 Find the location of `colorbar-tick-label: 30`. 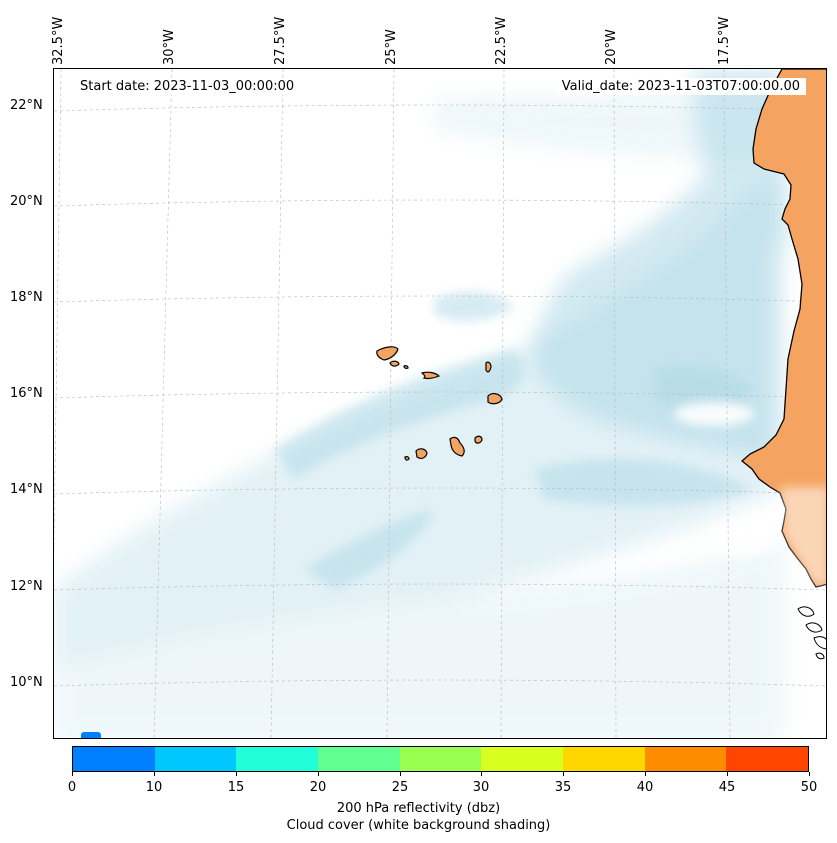

colorbar-tick-label: 30 is located at coordinates (481, 787).